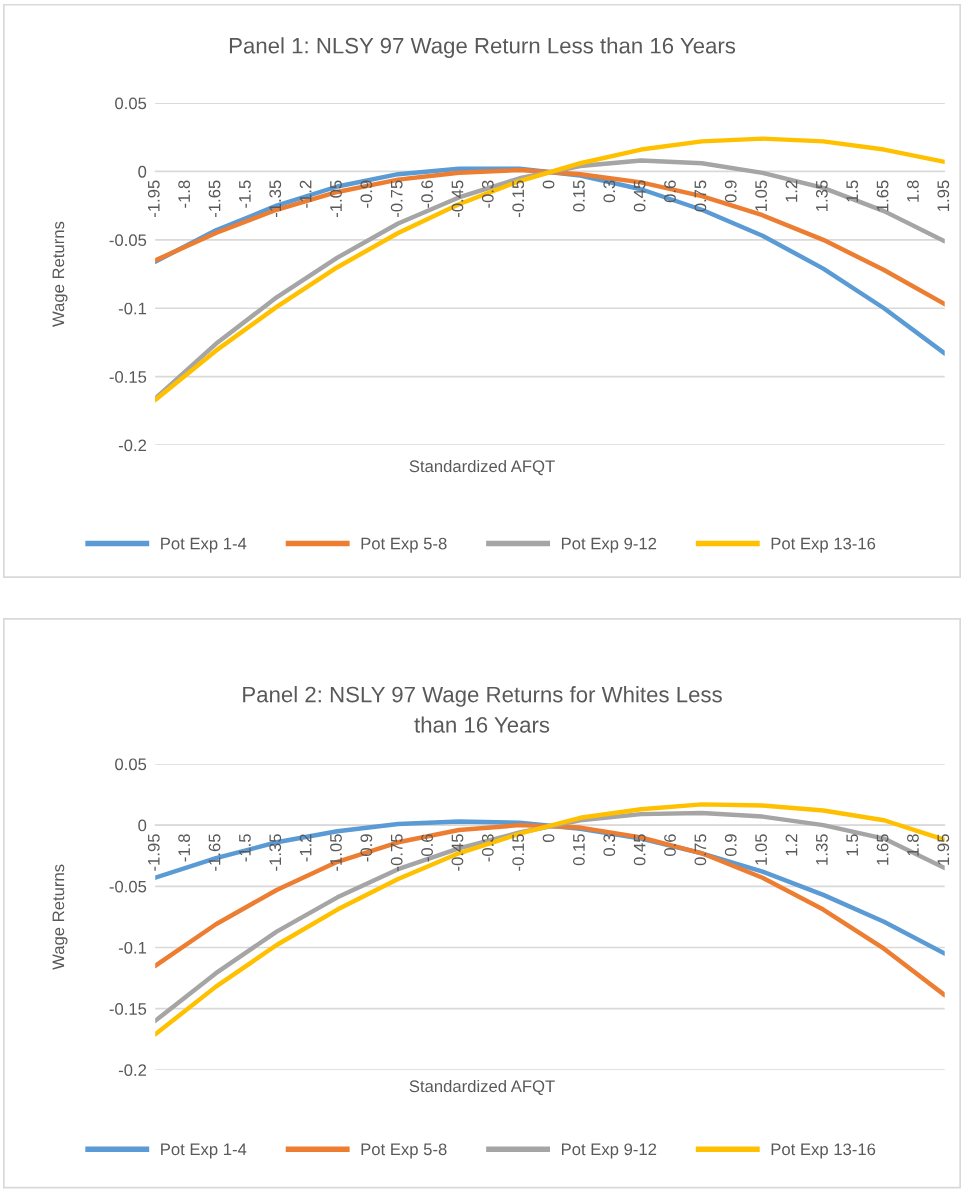  What do you see at coordinates (482, 709) in the screenshot?
I see `chart-title: Panel 2: NSLY 97 Wage Returns for Whites Less than 16 Years` at bounding box center [482, 709].